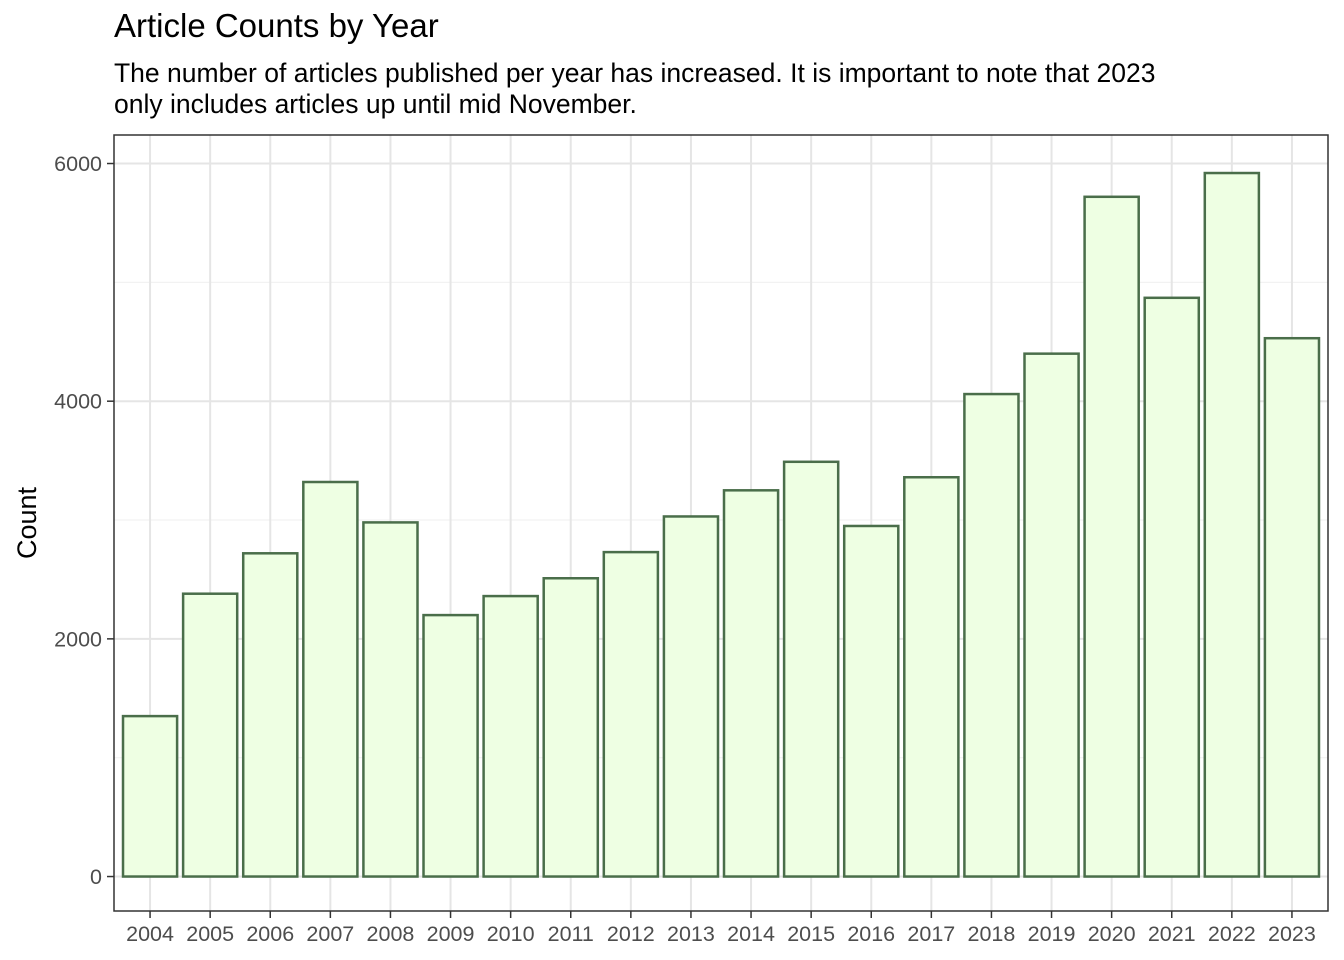 This screenshot has height=960, width=1344. What do you see at coordinates (1172, 934) in the screenshot?
I see `x-tick-label: 2021` at bounding box center [1172, 934].